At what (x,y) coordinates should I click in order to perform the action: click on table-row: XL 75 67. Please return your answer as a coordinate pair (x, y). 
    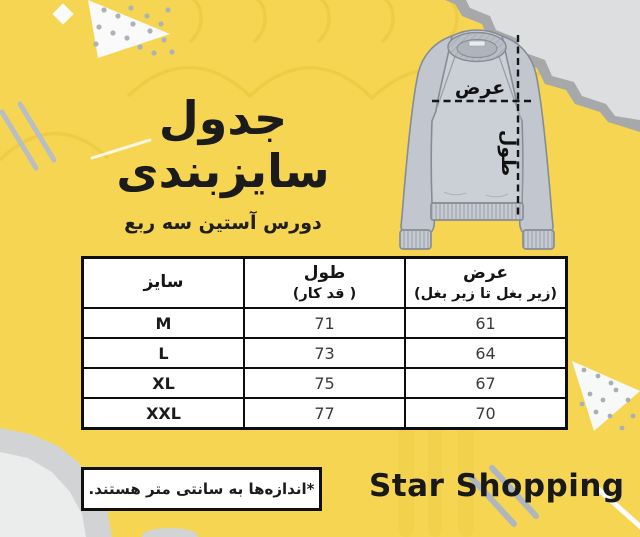
    Looking at the image, I should click on (324, 383).